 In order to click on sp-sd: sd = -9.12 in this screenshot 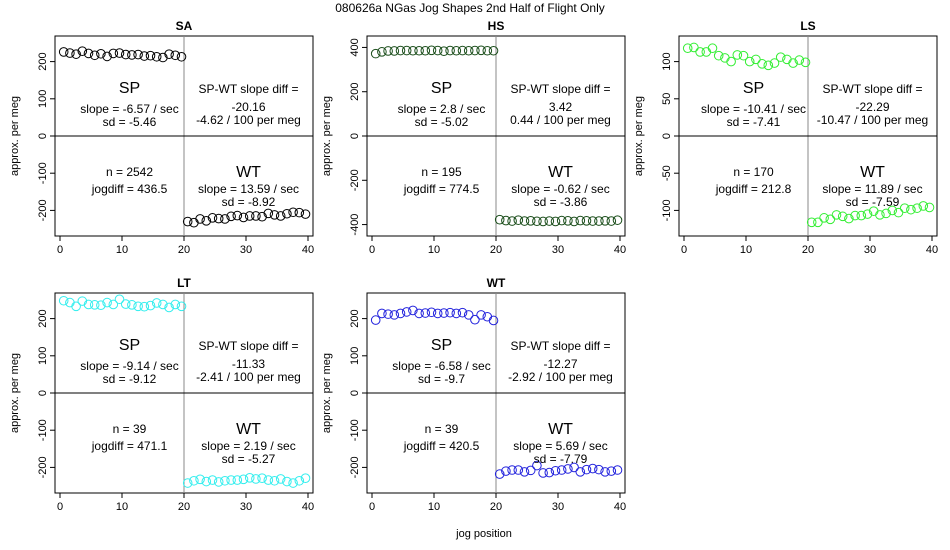, I will do `click(130, 379)`.